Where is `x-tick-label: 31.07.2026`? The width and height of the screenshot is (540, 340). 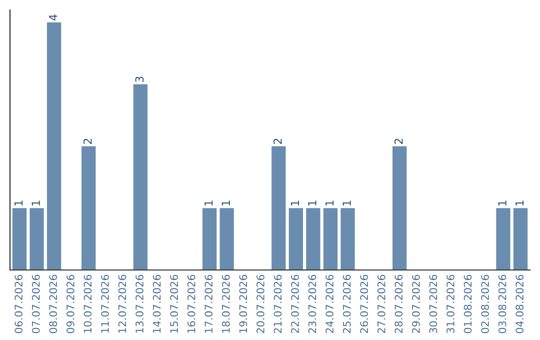 x-tick-label: 31.07.2026 is located at coordinates (450, 304).